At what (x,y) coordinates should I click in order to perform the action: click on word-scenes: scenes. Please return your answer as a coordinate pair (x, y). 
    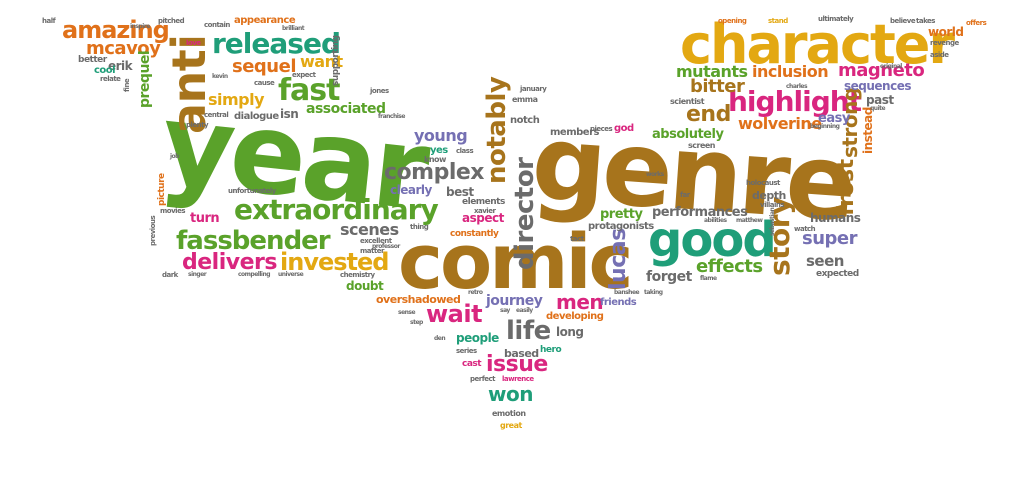
    Looking at the image, I should click on (369, 229).